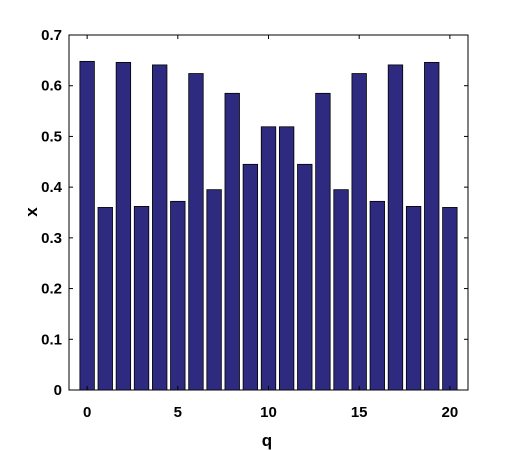 The height and width of the screenshot is (450, 518). I want to click on x-tick-label: 10, so click(268, 412).